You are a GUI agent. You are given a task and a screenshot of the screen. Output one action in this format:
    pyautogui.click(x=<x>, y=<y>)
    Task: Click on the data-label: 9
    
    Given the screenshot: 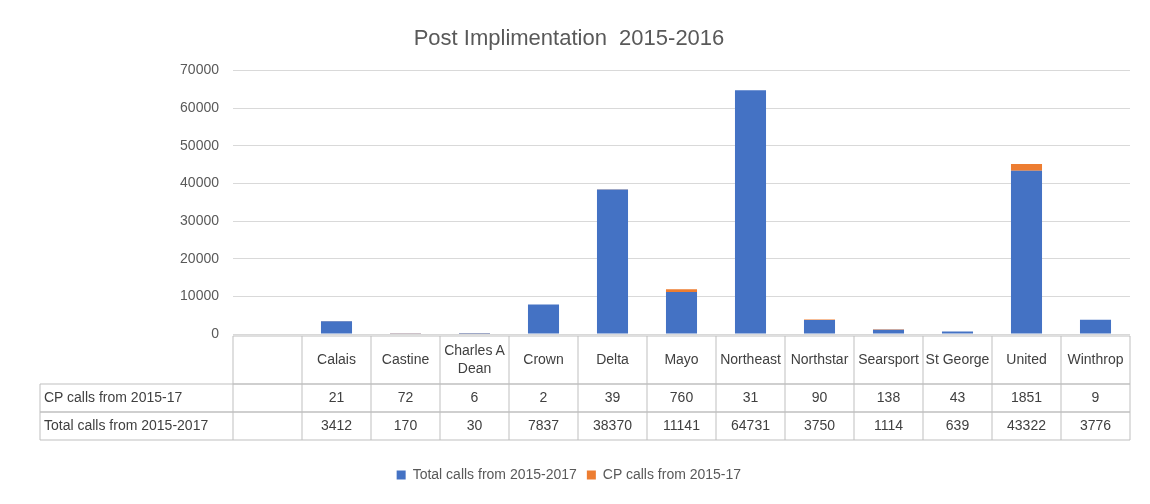 What is the action you would take?
    pyautogui.click(x=1095, y=396)
    